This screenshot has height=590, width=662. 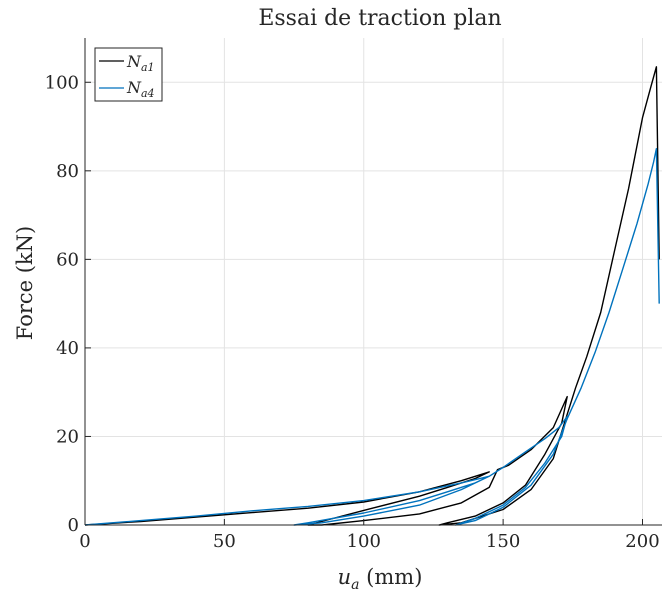 I want to click on legend-entry-na4: Na4, so click(x=140, y=89).